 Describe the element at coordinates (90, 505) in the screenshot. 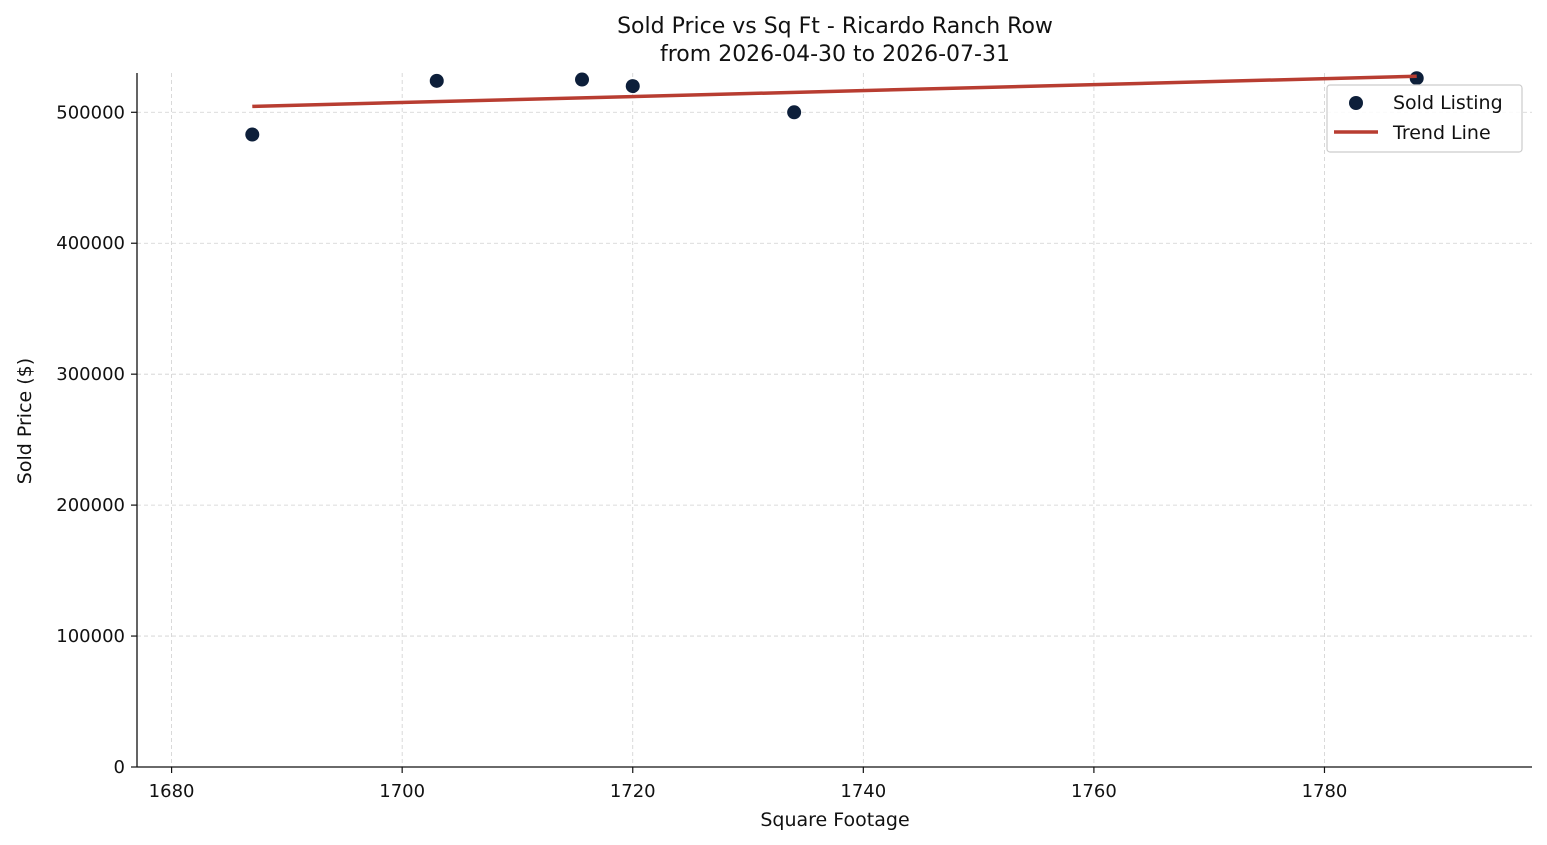

I see `y-tick-label: 200000` at that location.